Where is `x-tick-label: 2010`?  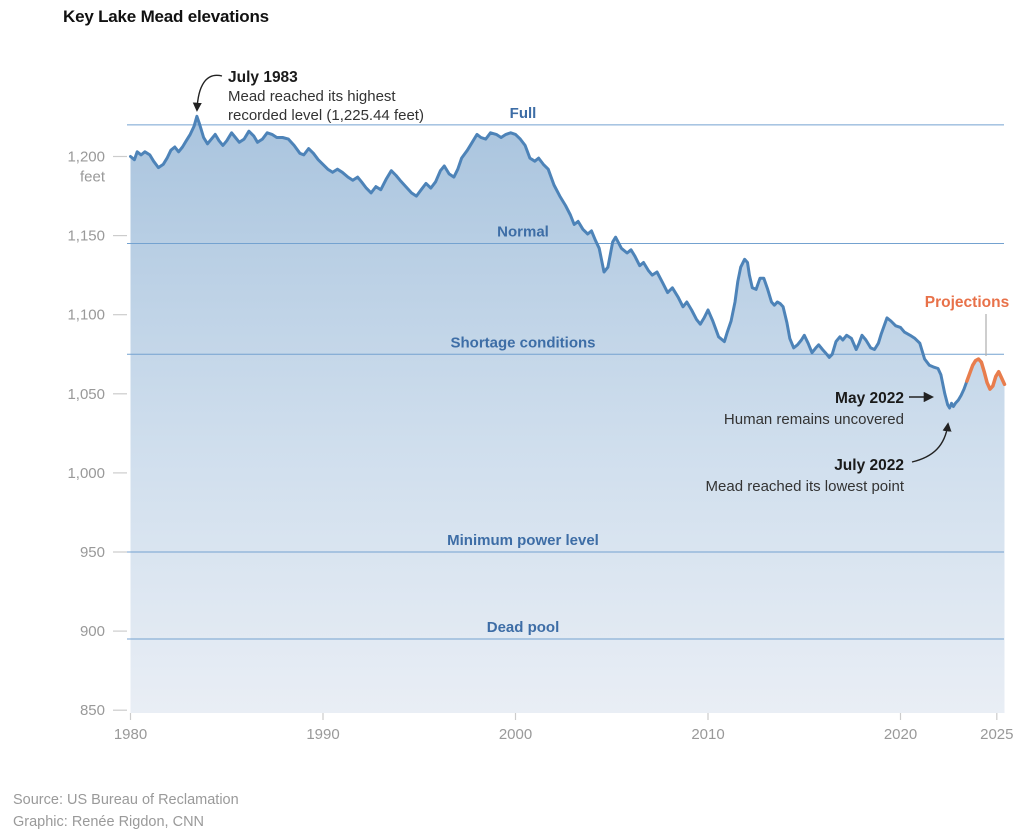
x-tick-label: 2010 is located at coordinates (707, 734).